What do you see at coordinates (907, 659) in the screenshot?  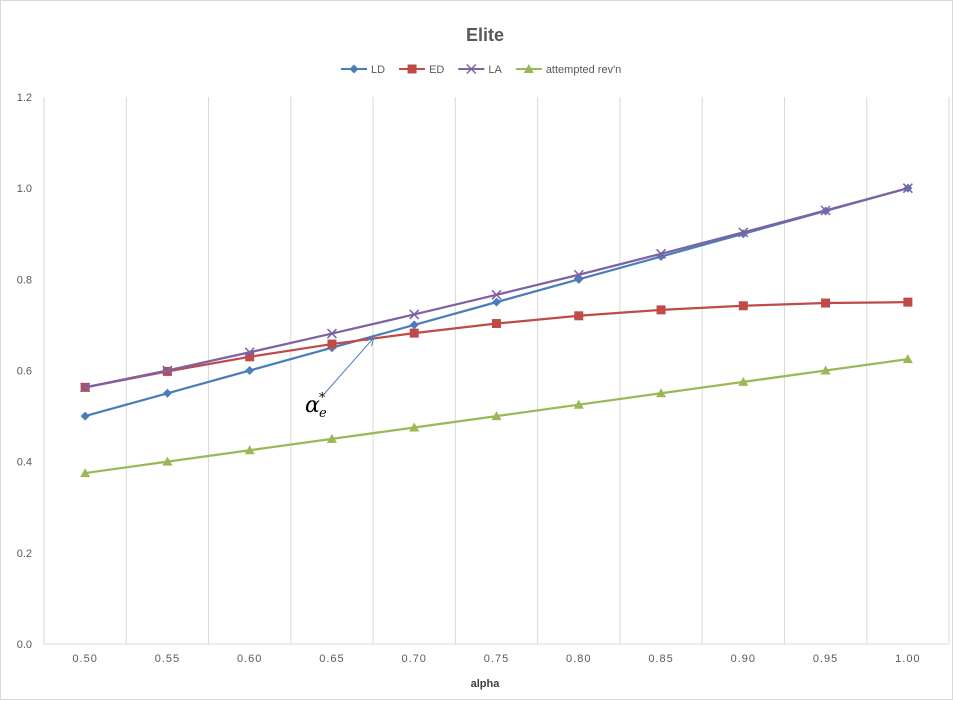 I see `x-tick-label: 1.00` at bounding box center [907, 659].